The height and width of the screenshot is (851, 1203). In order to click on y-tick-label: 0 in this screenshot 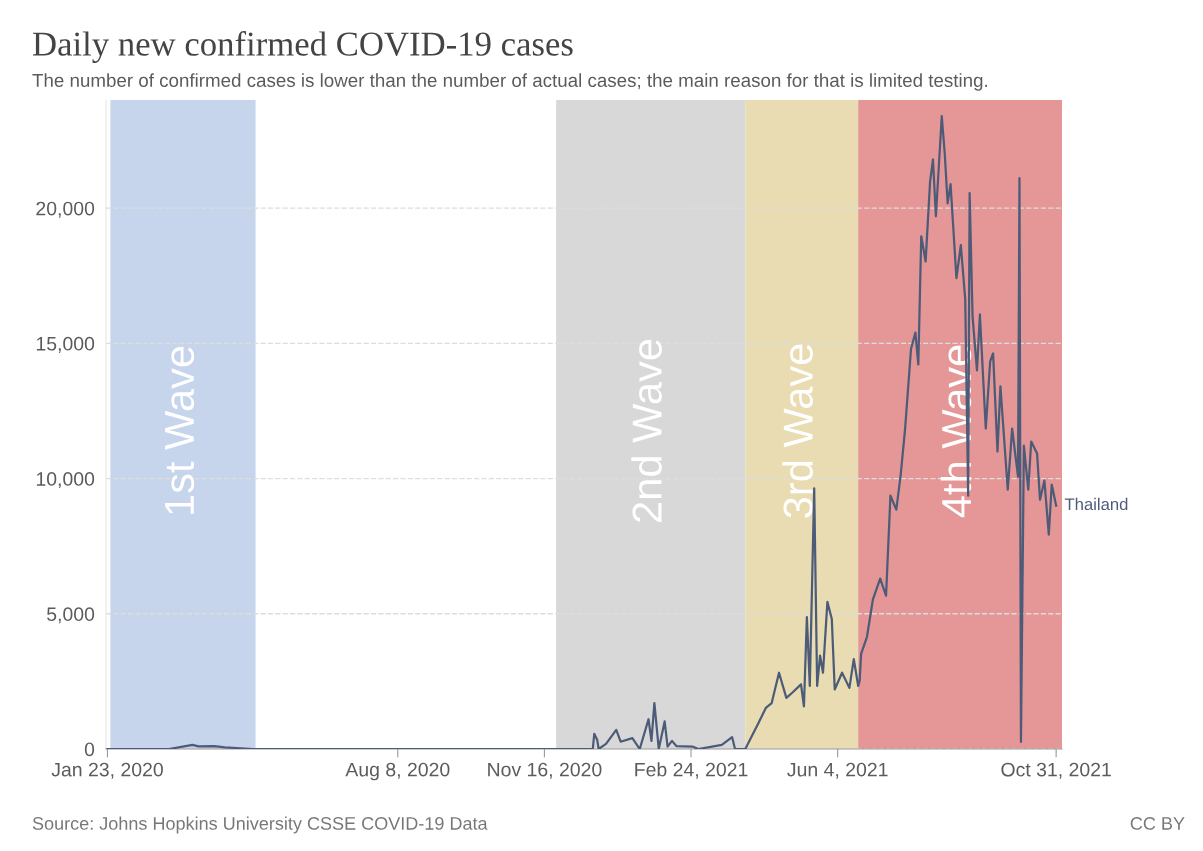, I will do `click(89, 749)`.